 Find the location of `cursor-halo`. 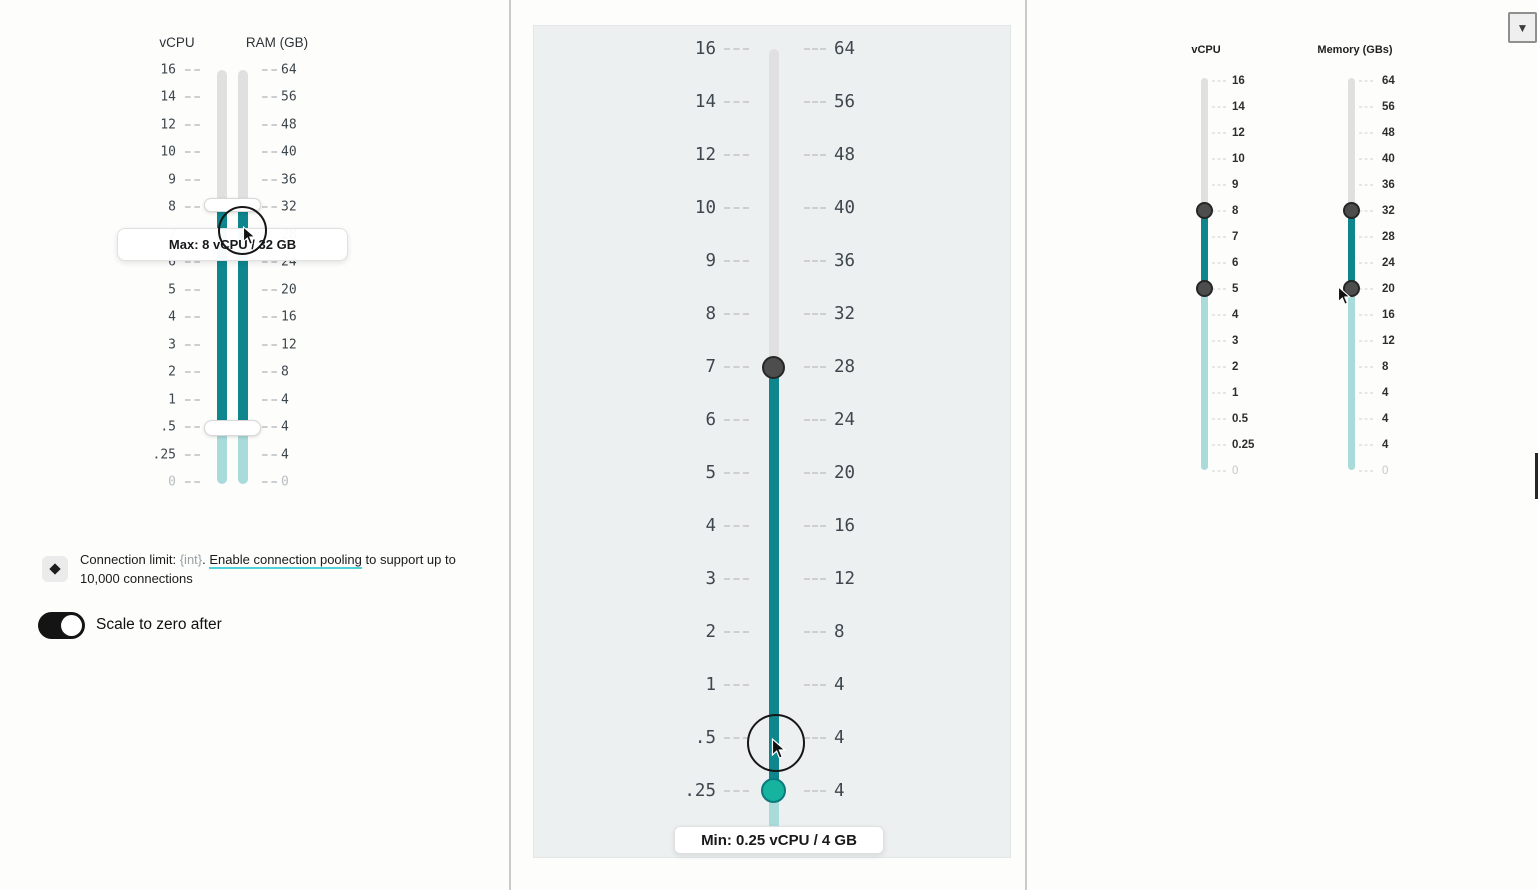

cursor-halo is located at coordinates (776, 743).